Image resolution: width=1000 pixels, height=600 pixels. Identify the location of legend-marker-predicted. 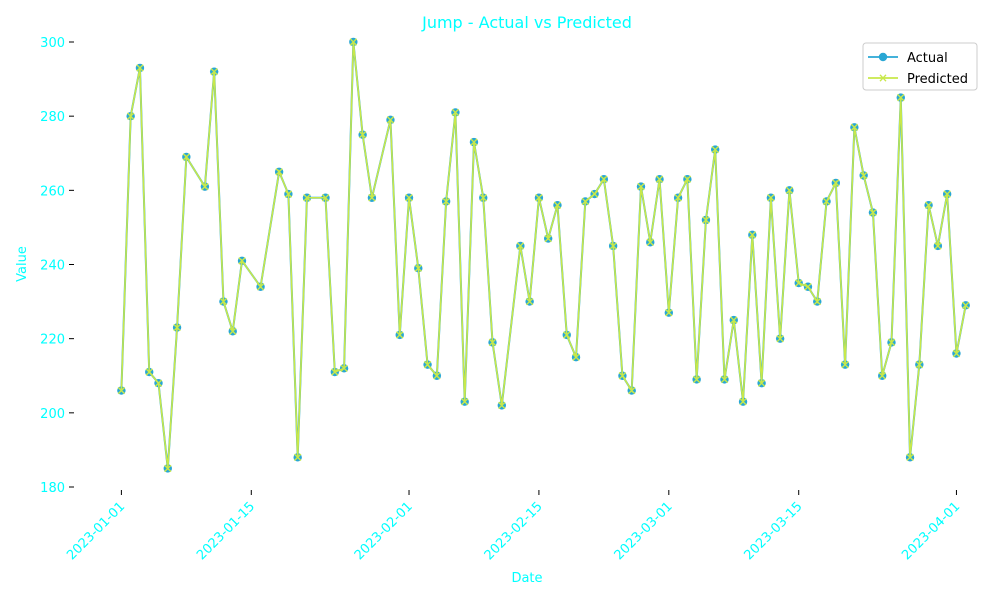
(883, 78).